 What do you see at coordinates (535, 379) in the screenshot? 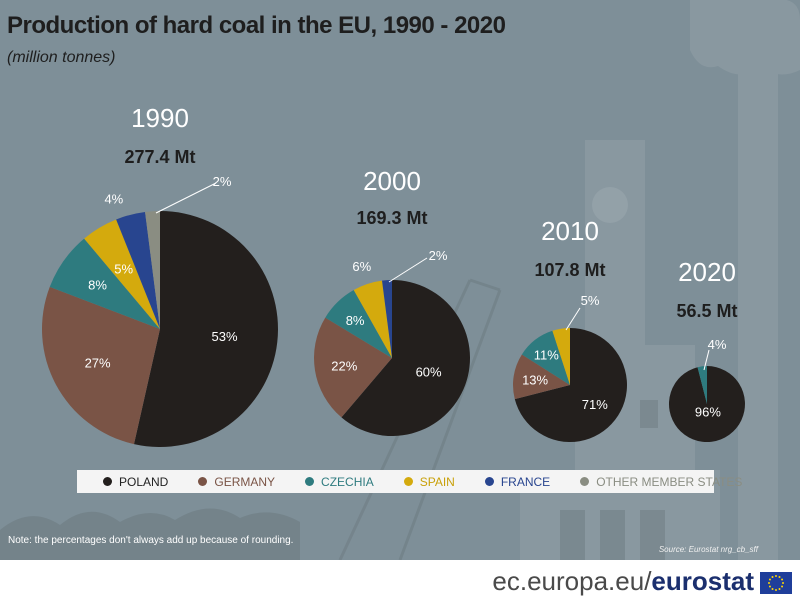
I see `slice-label: 13%` at bounding box center [535, 379].